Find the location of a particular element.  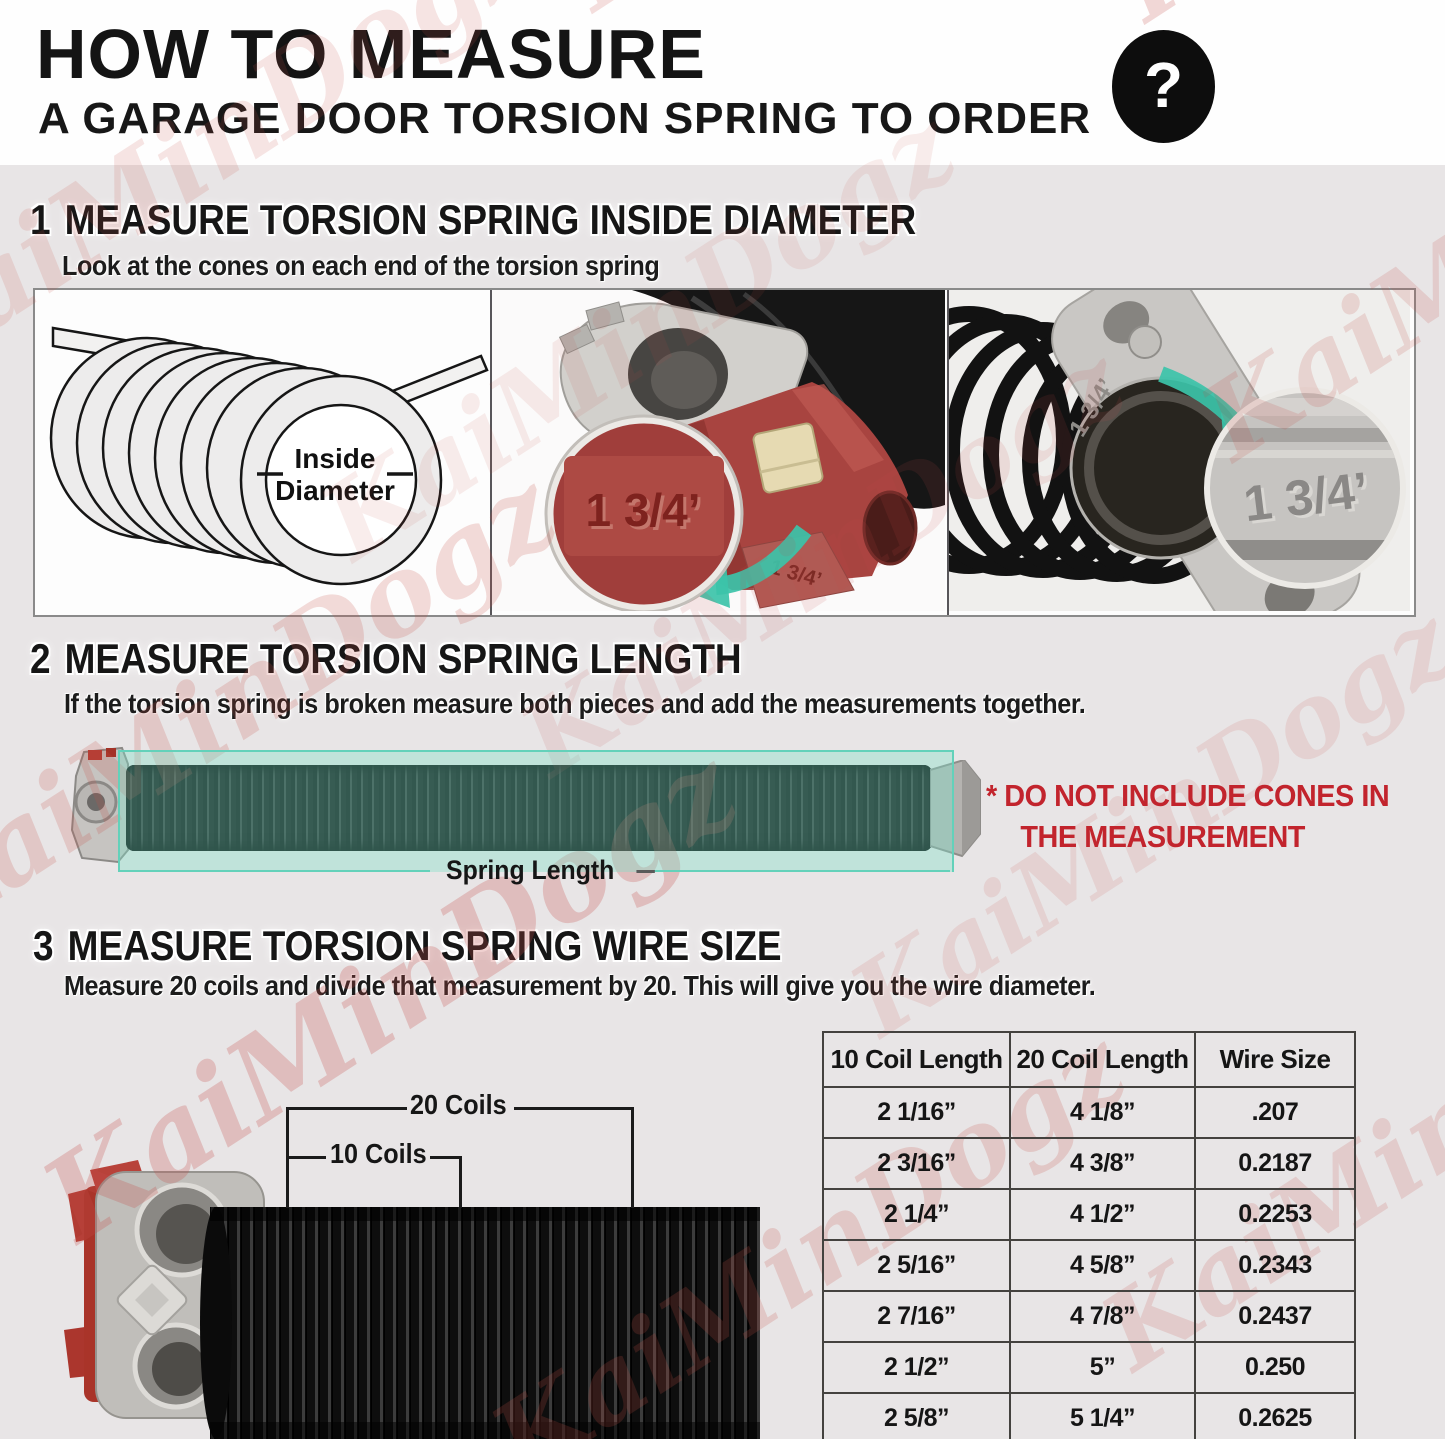

section2-heading: 2 MEASURE TORSION SPRING LENGTH is located at coordinates (386, 659).